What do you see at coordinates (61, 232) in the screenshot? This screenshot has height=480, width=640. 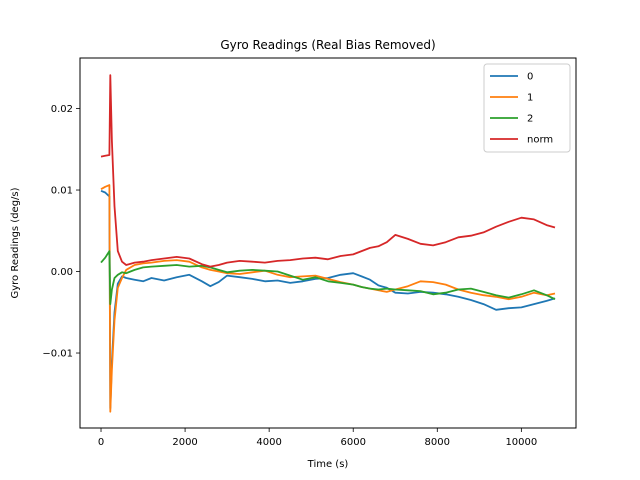 I see `y-axis-ticks: −0.01 0.00 0.01 0.02` at bounding box center [61, 232].